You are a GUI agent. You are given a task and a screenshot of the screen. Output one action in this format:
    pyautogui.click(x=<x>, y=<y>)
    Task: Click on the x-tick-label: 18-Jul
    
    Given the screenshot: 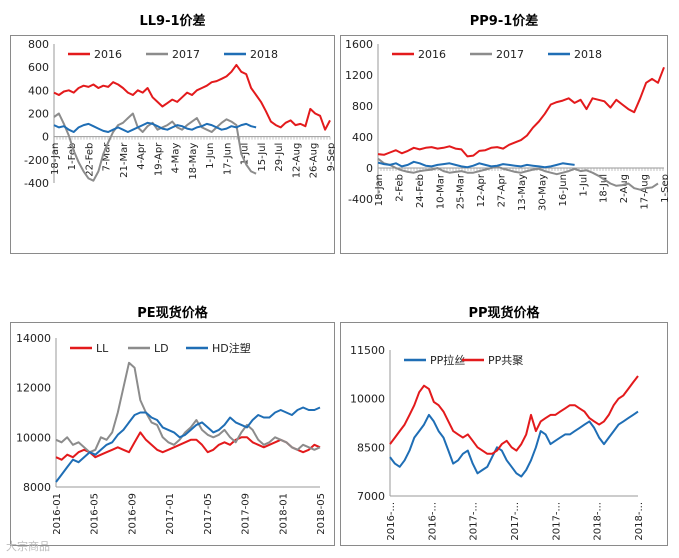 What is the action you would take?
    pyautogui.click(x=604, y=188)
    